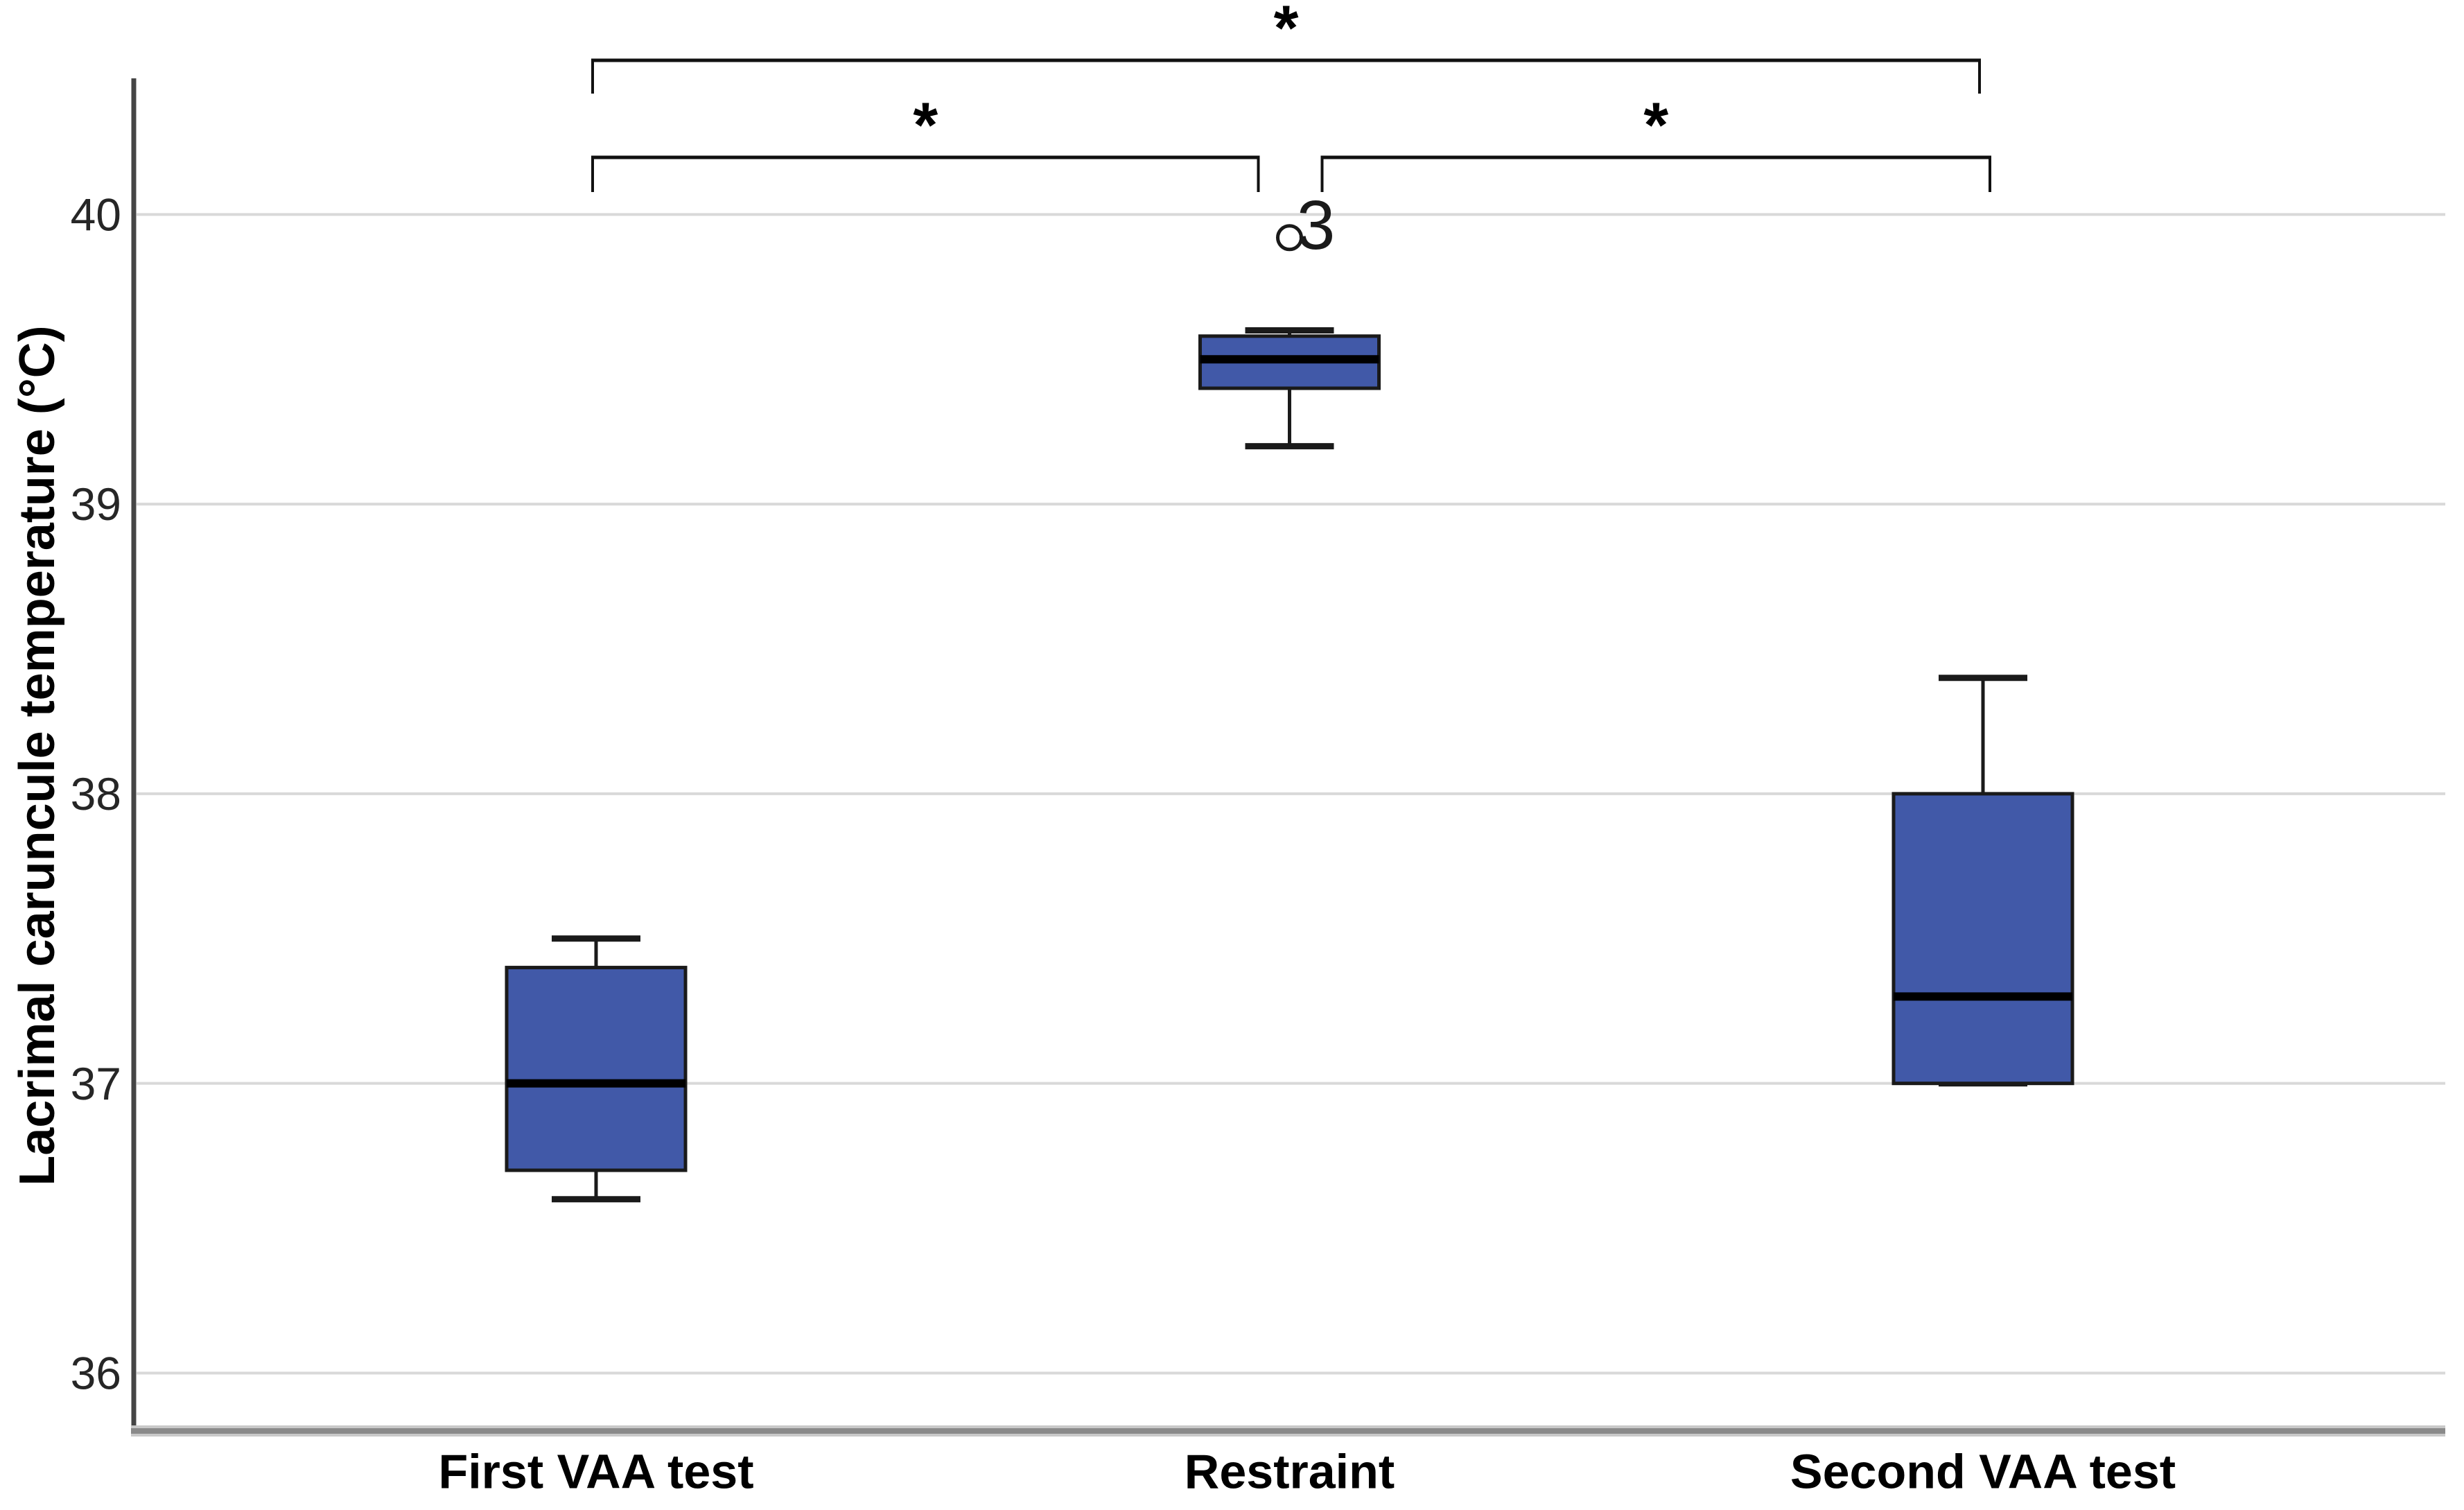 Image resolution: width=2464 pixels, height=1510 pixels. What do you see at coordinates (96, 793) in the screenshot?
I see `y-tick-label: 38` at bounding box center [96, 793].